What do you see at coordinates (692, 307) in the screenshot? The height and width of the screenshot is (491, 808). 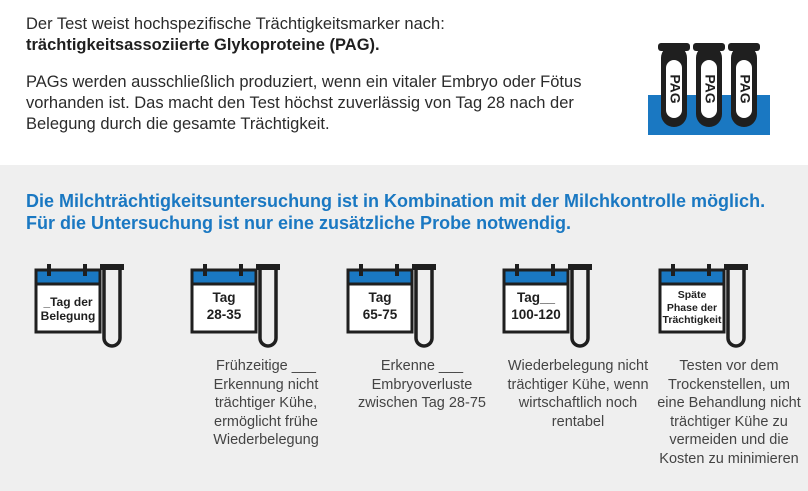 I see `calendar-label-line-2: Phase der` at bounding box center [692, 307].